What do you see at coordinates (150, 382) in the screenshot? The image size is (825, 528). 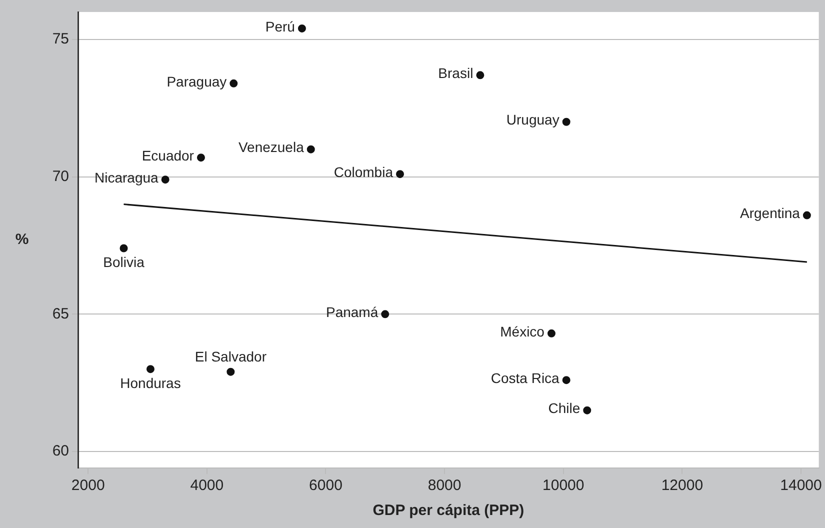 I see `annotation: Honduras` at bounding box center [150, 382].